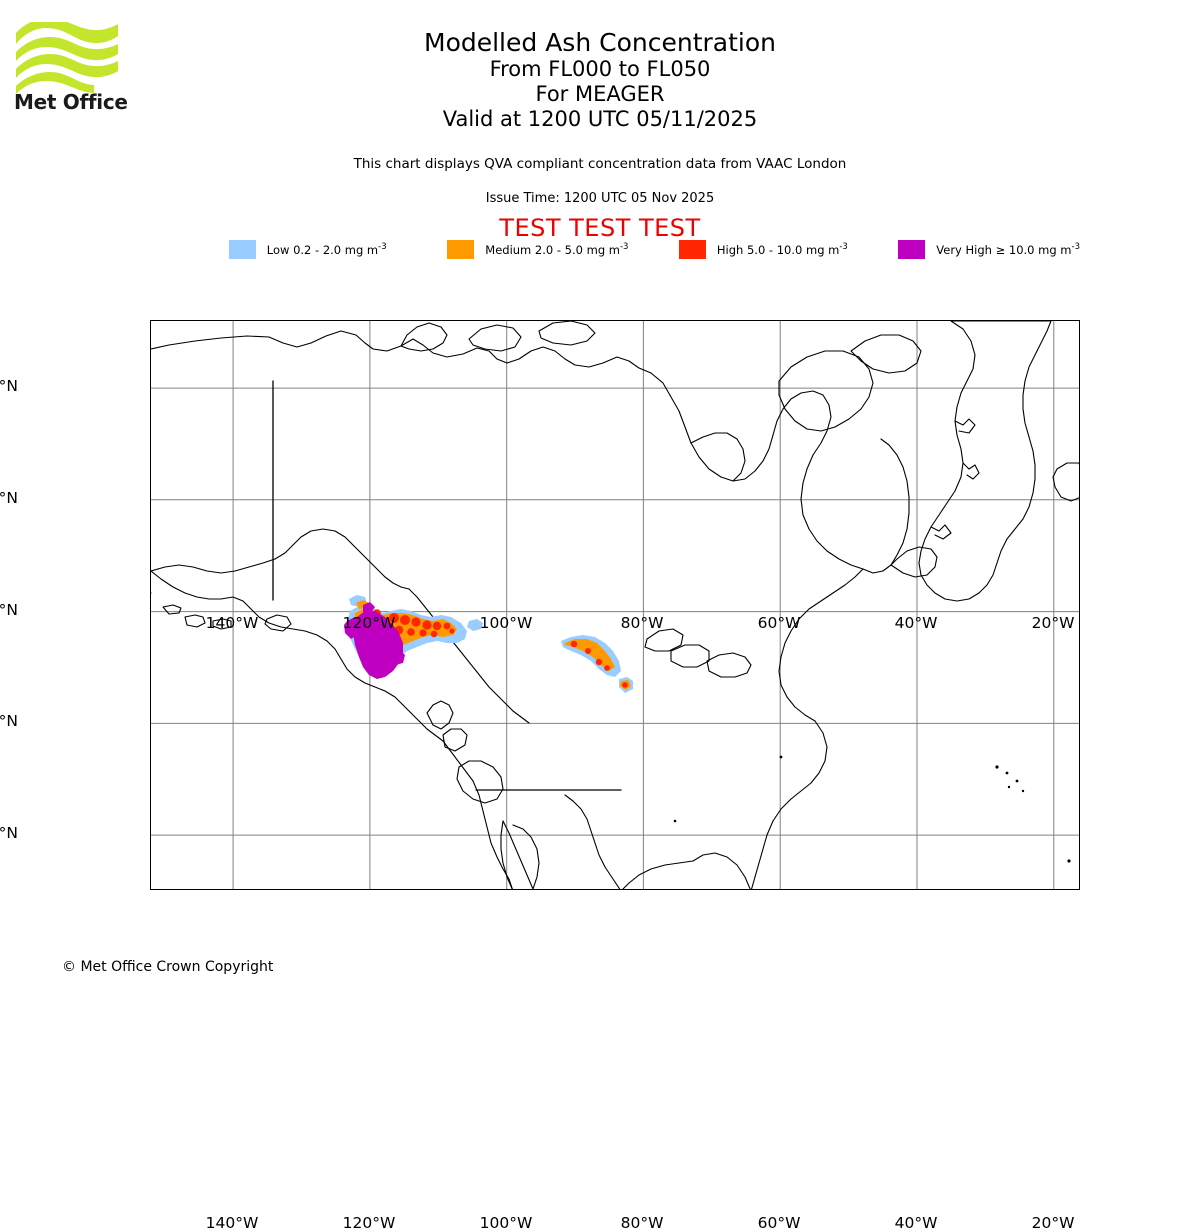 The image size is (1200, 1232). I want to click on legend-entry-very-high: Very High ≥ 10.0 mg m-3, so click(989, 249).